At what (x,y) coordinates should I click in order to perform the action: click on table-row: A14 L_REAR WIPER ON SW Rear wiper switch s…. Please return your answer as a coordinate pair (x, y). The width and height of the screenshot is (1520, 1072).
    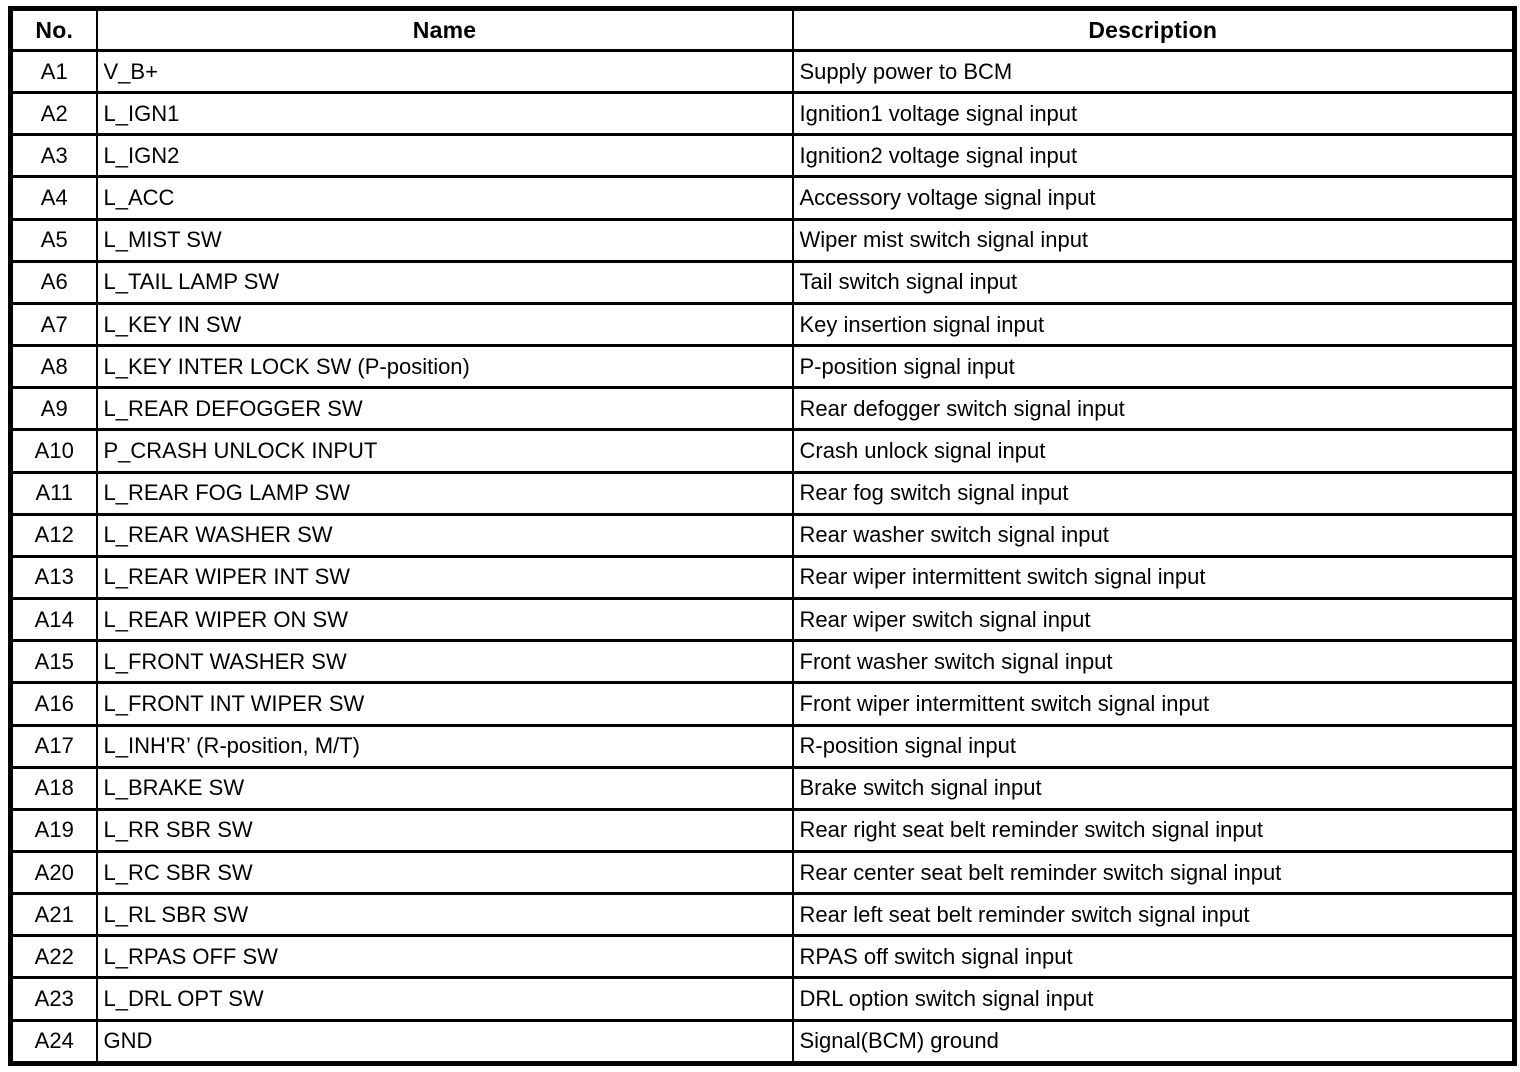
    Looking at the image, I should click on (762, 620).